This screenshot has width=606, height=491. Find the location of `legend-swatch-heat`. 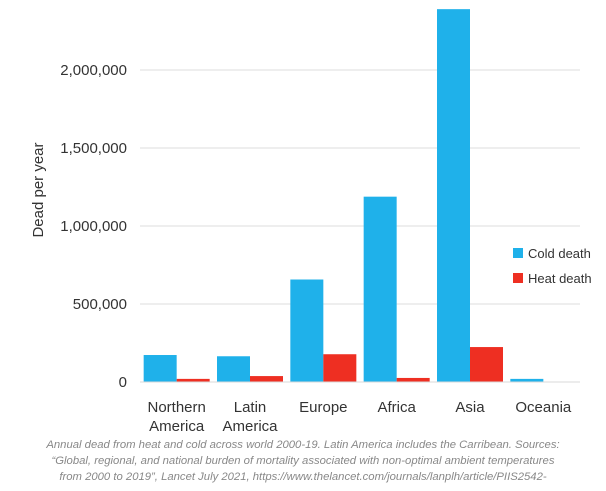

legend-swatch-heat is located at coordinates (518, 278).